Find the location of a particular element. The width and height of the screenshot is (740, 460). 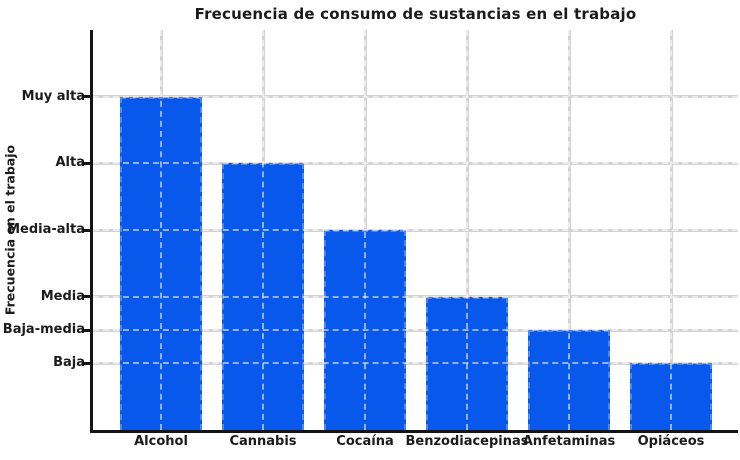

x-category-label: Benzodiacepinas is located at coordinates (467, 441).